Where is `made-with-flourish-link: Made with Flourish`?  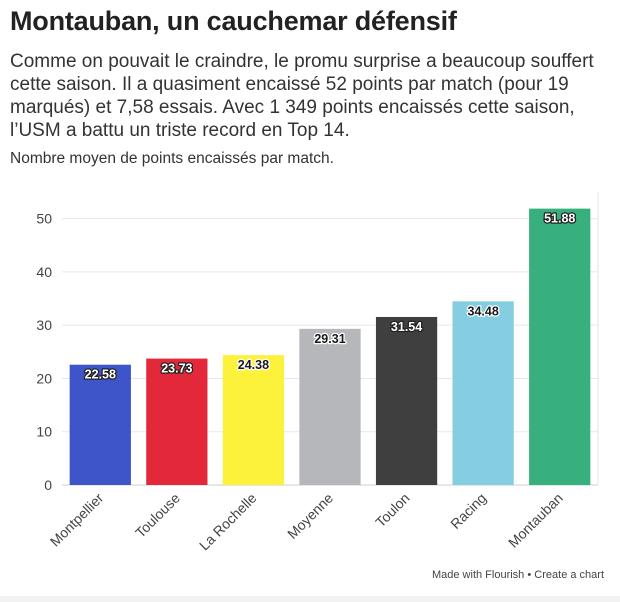 made-with-flourish-link: Made with Flourish is located at coordinates (478, 575).